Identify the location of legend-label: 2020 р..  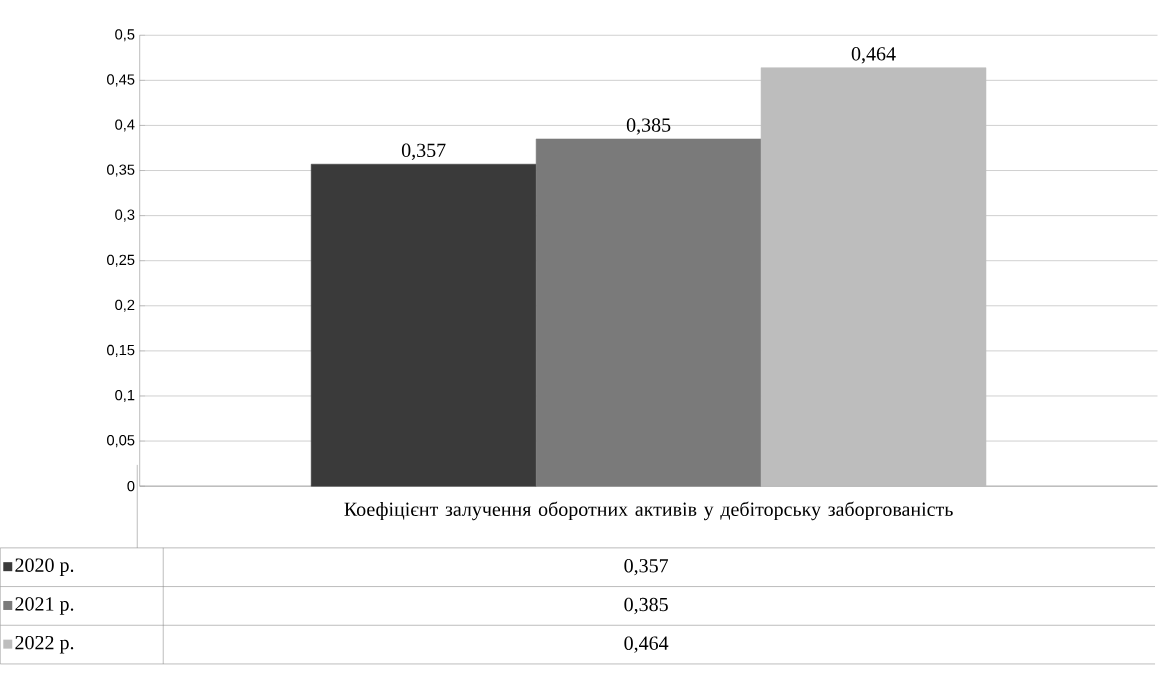
(44, 567).